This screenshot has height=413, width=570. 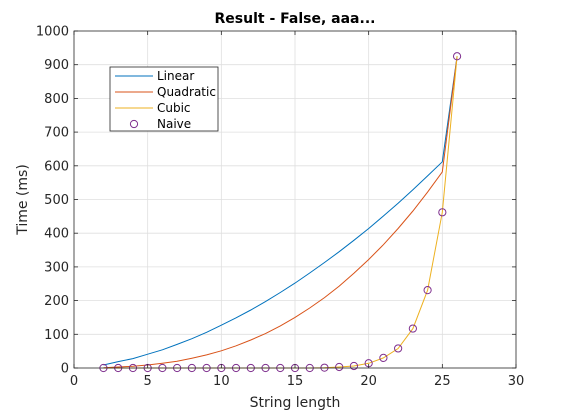 I want to click on x-tick-label: 10, so click(x=221, y=381).